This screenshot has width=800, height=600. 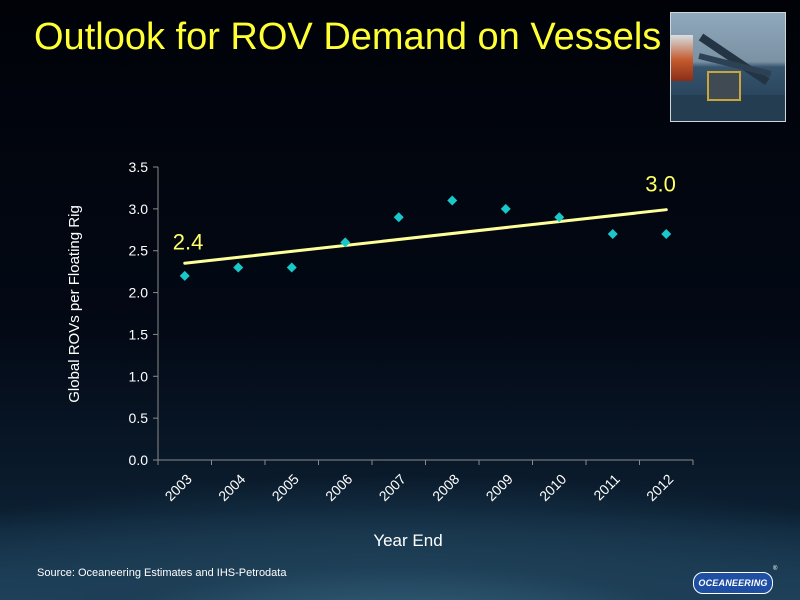 I want to click on y-tick-label: 3.5, so click(x=139, y=167).